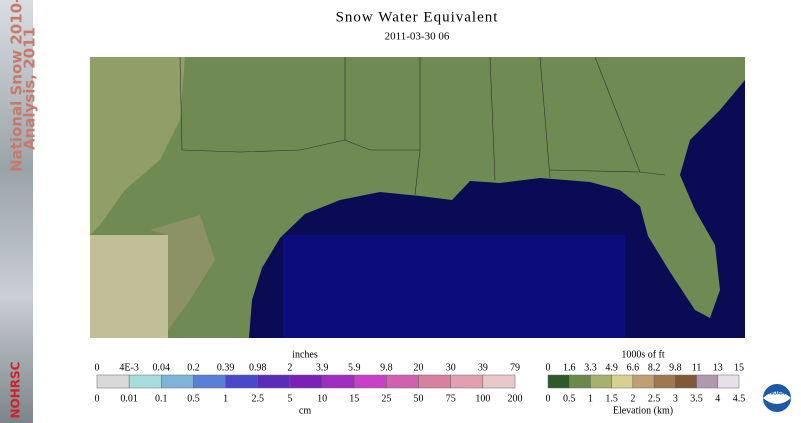 The height and width of the screenshot is (423, 801). What do you see at coordinates (451, 367) in the screenshot?
I see `top-label: 30` at bounding box center [451, 367].